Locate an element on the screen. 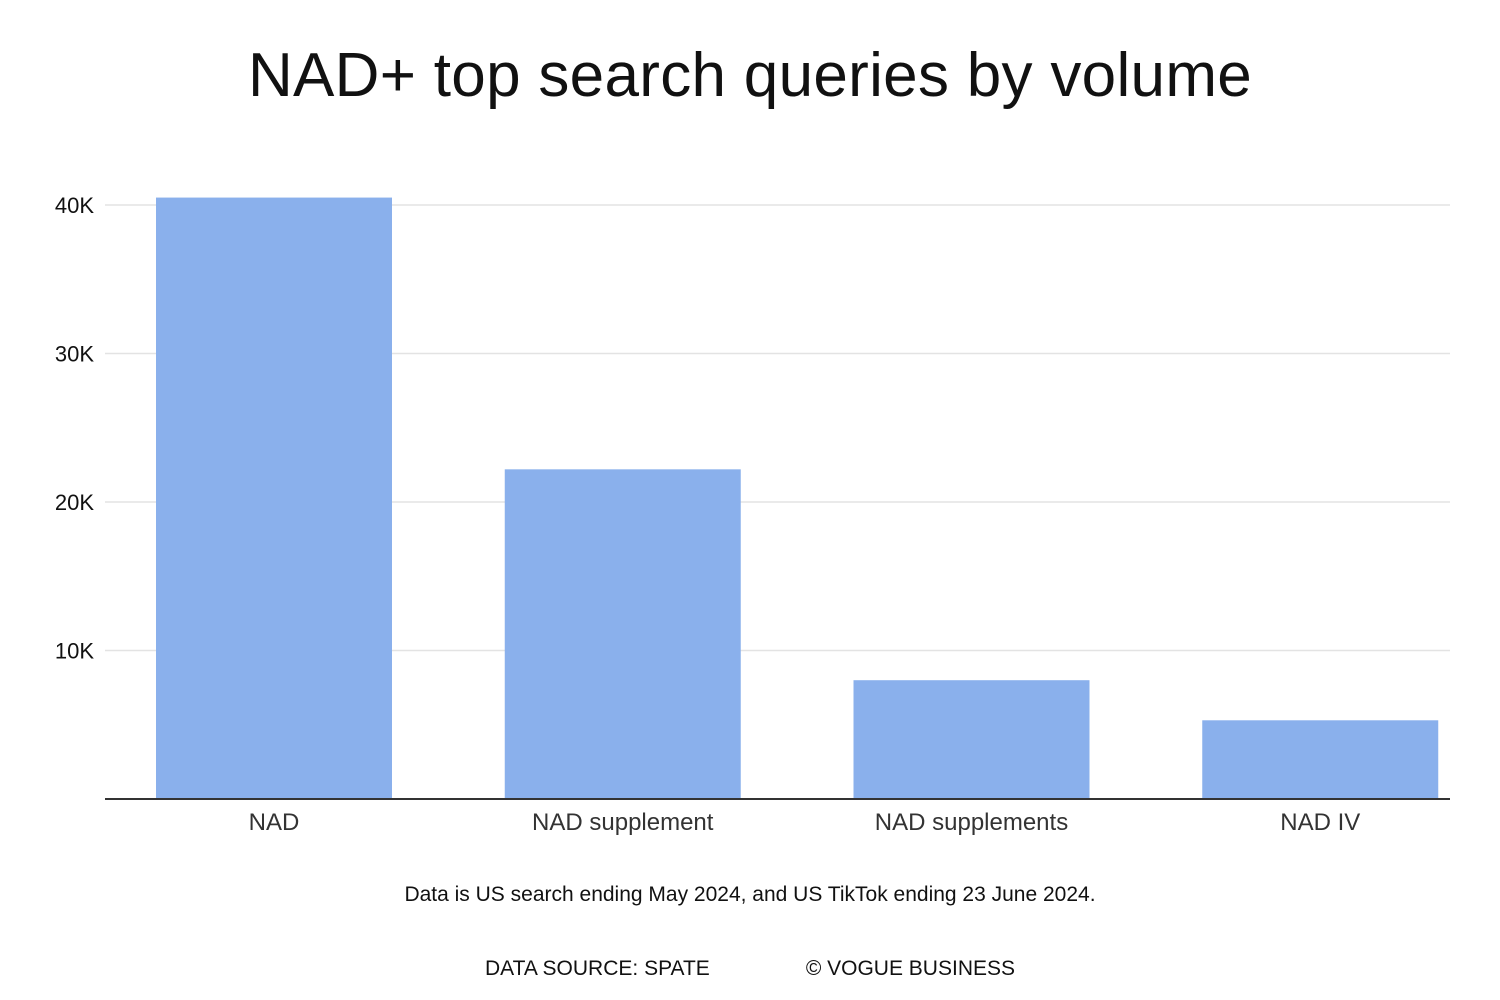 This screenshot has width=1500, height=1000. chart-footer: DATA SOURCE: SPATE © VOGUE BUSINESS is located at coordinates (750, 969).